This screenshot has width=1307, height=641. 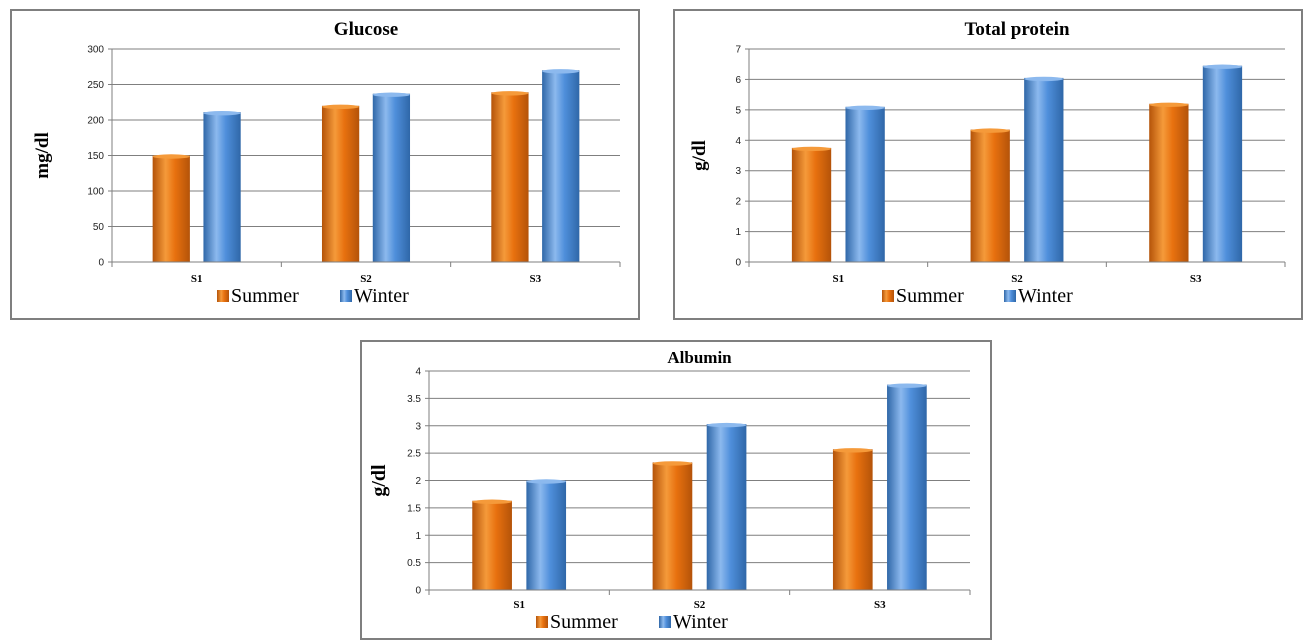 What do you see at coordinates (95, 85) in the screenshot?
I see `y-tick-label: 250` at bounding box center [95, 85].